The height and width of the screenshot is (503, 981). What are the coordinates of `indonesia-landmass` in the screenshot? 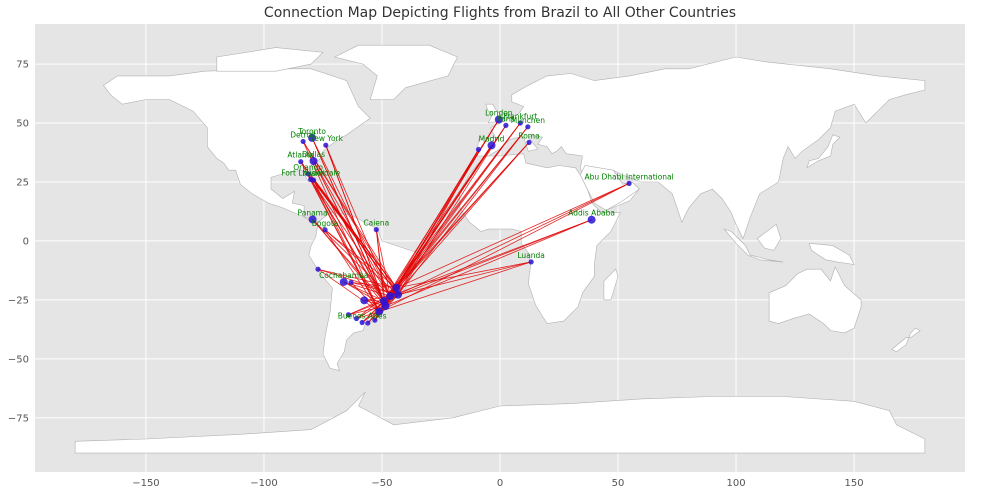 It's located at (753, 245).